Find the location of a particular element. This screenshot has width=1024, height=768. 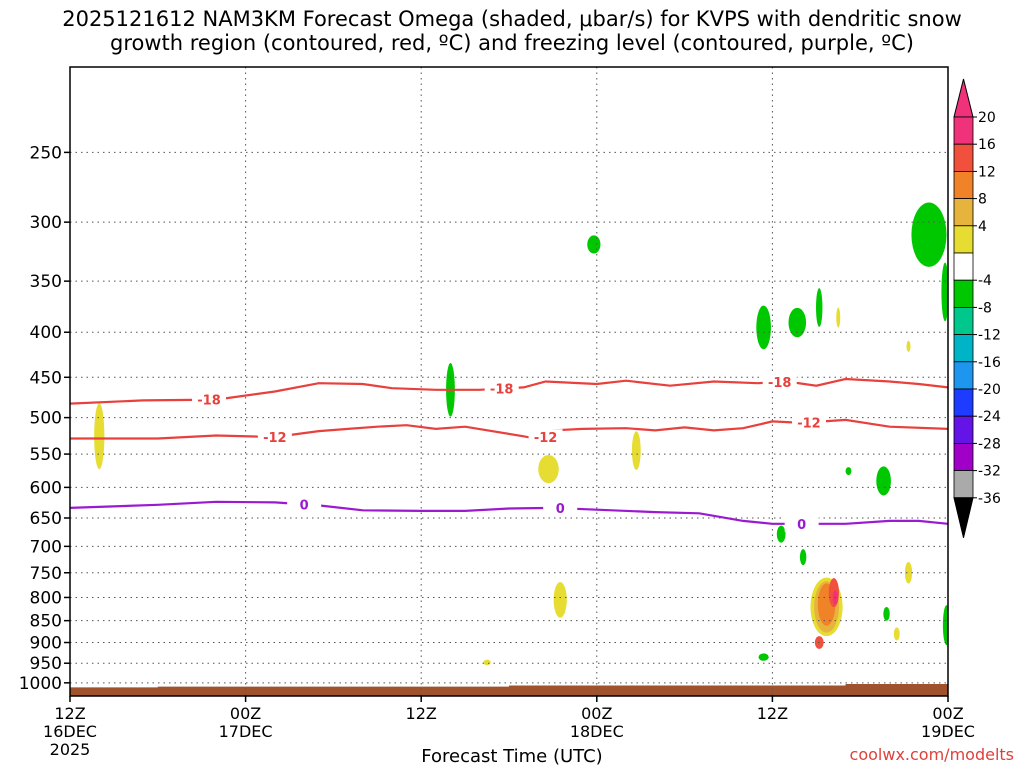

y-tick-label: 950 is located at coordinates (46, 664).